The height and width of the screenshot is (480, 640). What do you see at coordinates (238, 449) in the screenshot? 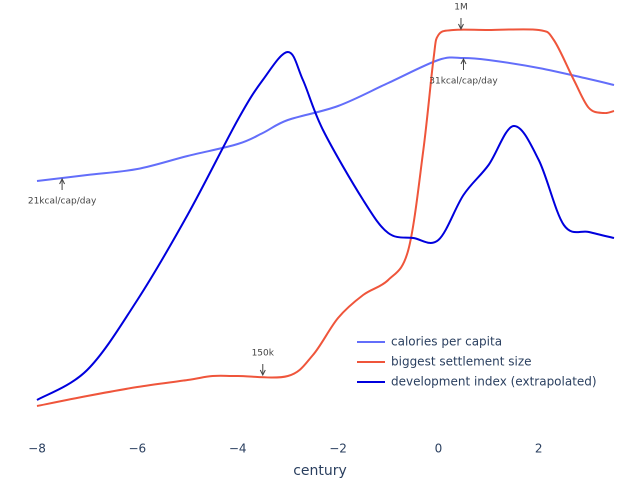
I see `x-tick-label: −4` at bounding box center [238, 449].